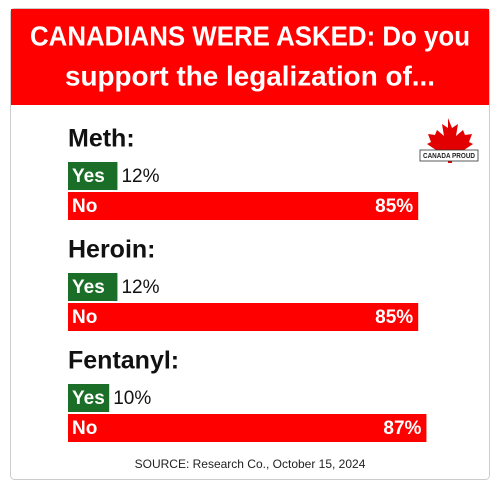 The image size is (500, 493). Describe the element at coordinates (112, 250) in the screenshot. I see `category-label: Heroin:` at that location.